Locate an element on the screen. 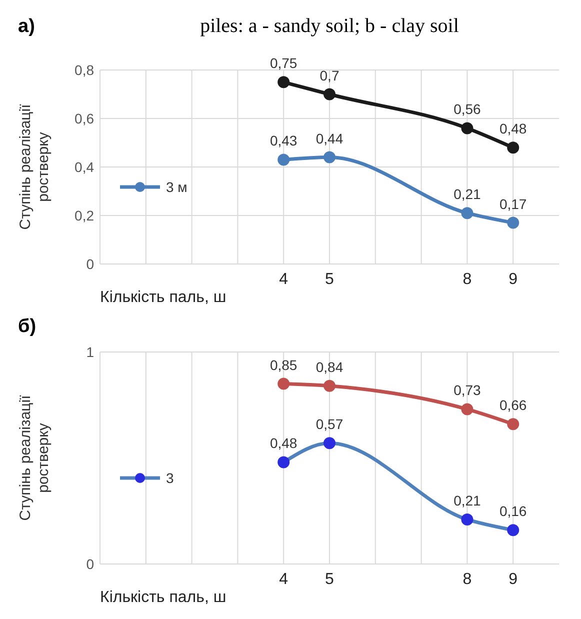  y-tick-label: 0,4 is located at coordinates (84, 167).